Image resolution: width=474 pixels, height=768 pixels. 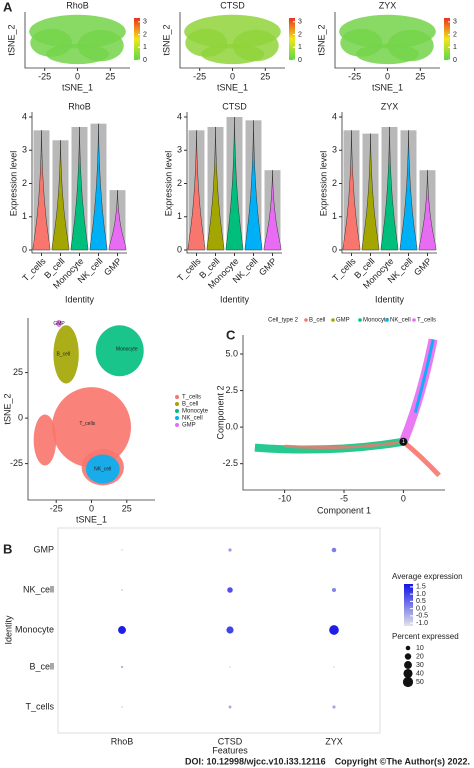 What do you see at coordinates (426, 321) in the screenshot?
I see `legend-label: T_cells` at bounding box center [426, 321].